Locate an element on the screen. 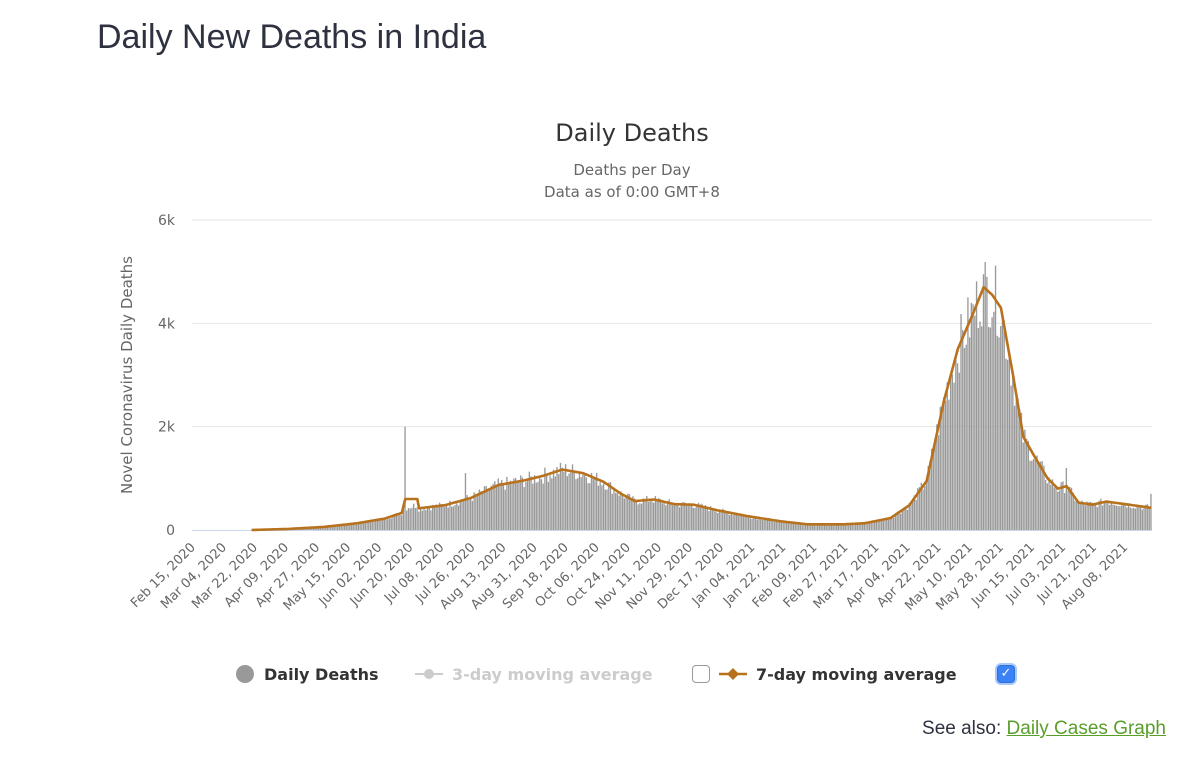  checkbox-3-day-ma is located at coordinates (701, 674).